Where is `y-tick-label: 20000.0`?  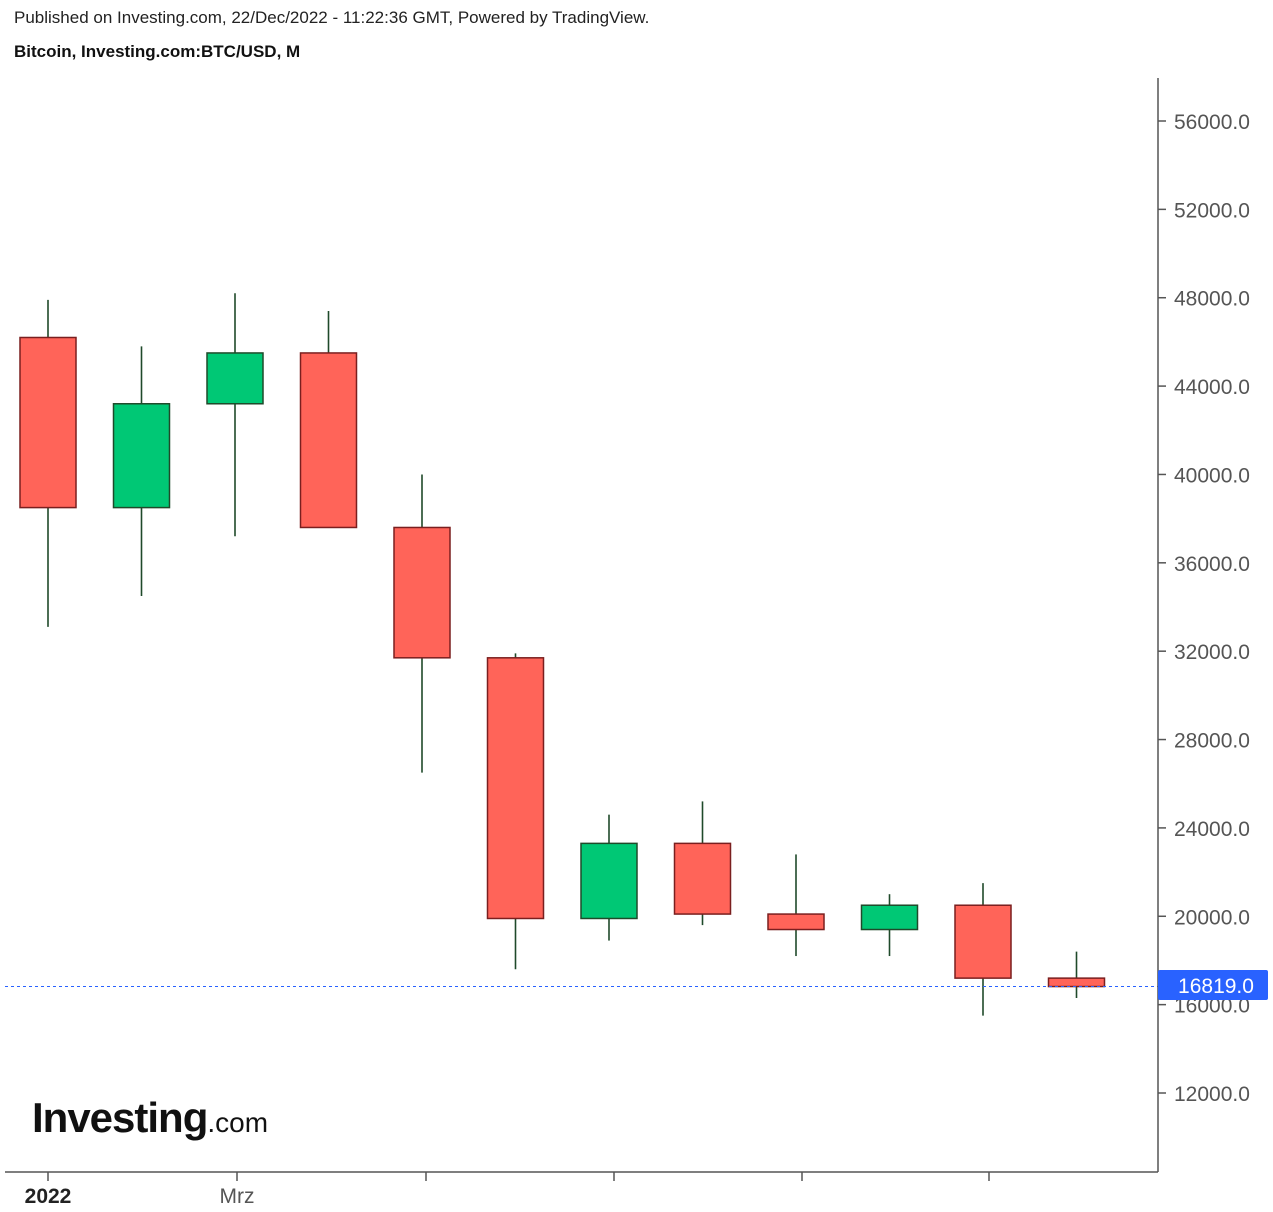
y-tick-label: 20000.0 is located at coordinates (1212, 917).